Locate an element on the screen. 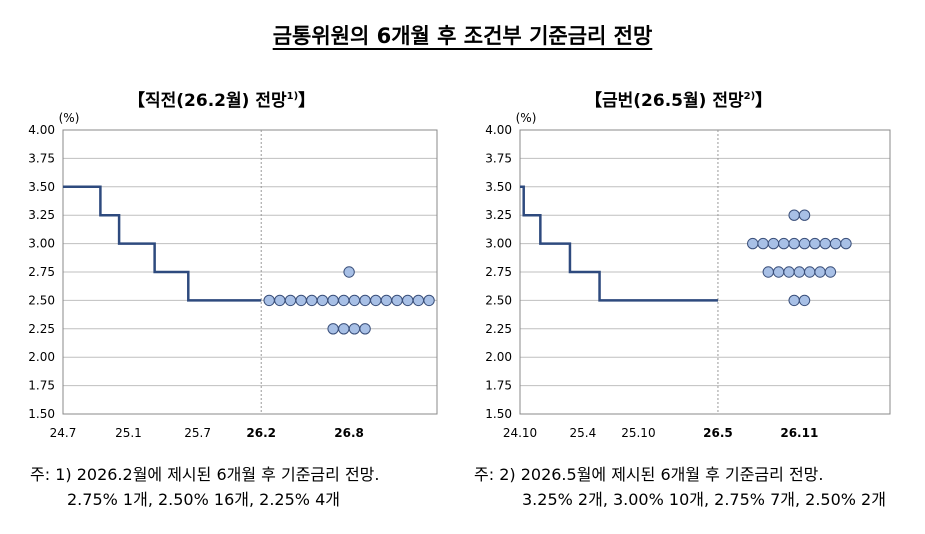 This screenshot has width=925, height=534. left-chart-subtitle: 【직전(26.2월) 전망1)】 is located at coordinates (221, 98).